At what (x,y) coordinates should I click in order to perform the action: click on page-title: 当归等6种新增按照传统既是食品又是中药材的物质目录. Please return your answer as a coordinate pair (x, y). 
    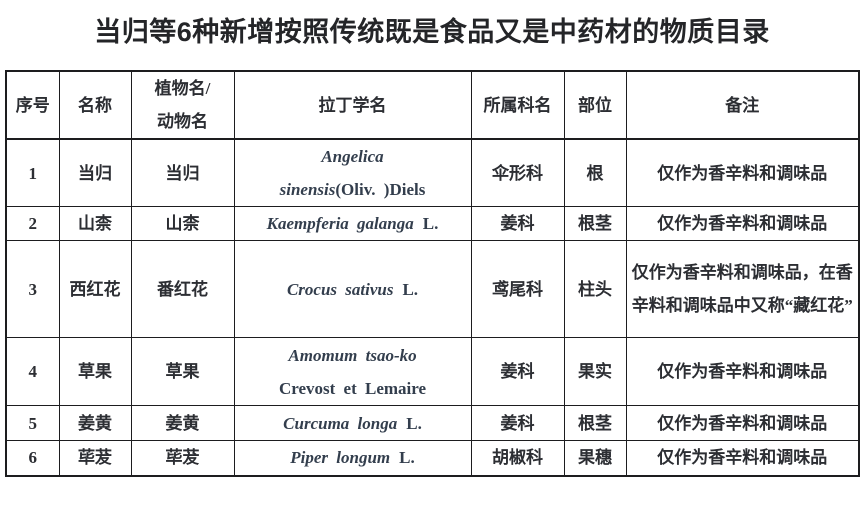
    Looking at the image, I should click on (432, 32).